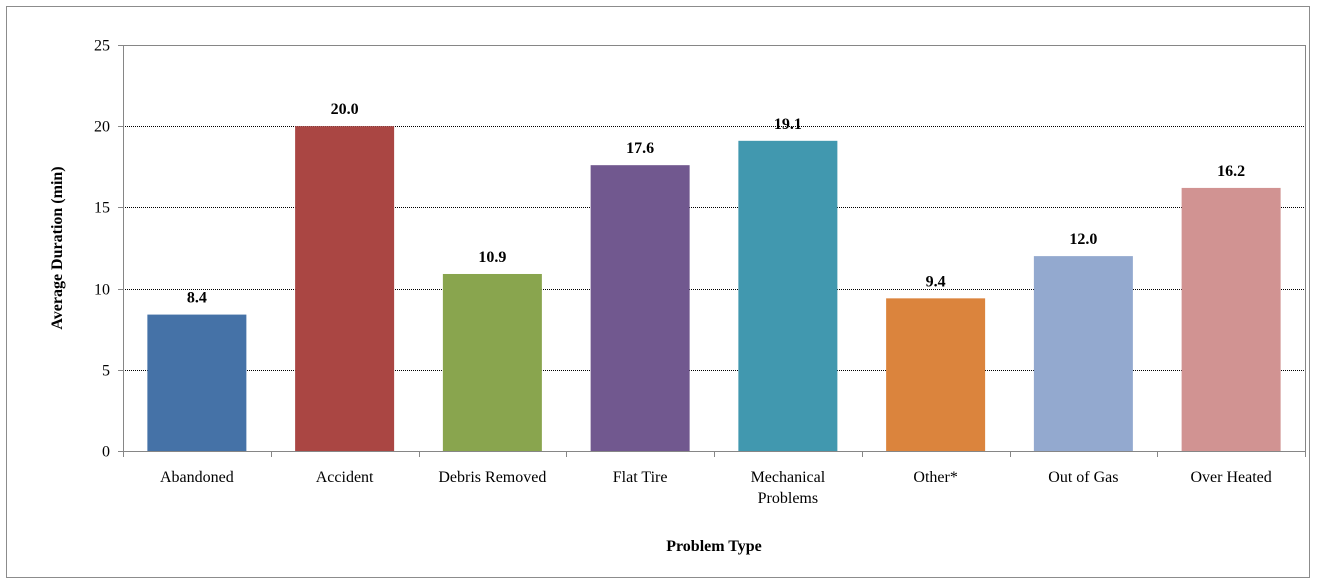 This screenshot has height=584, width=1317. I want to click on x-category-label: Over Heated, so click(1230, 477).